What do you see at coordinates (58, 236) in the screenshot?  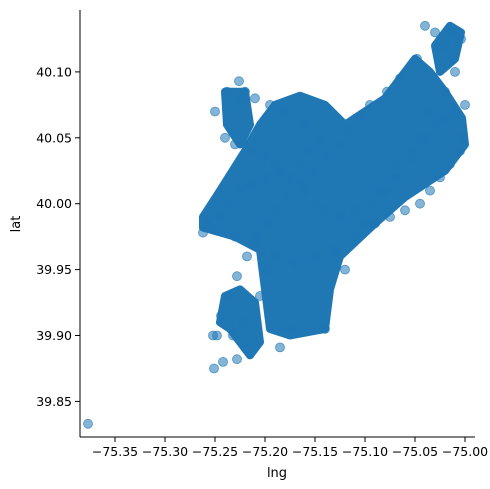 I see `y-axis-ticks: 39.85 39.90 39.95 40.00 40.05 40.10` at bounding box center [58, 236].